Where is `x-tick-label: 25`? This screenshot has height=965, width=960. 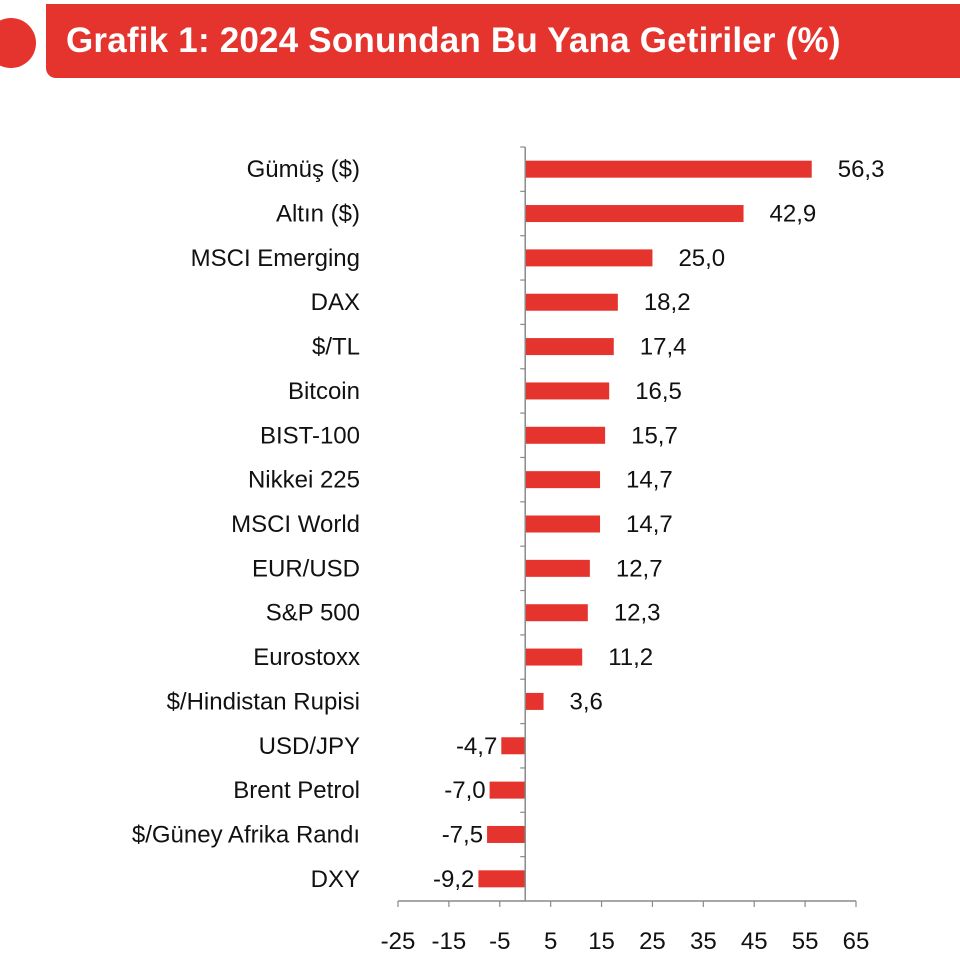 x-tick-label: 25 is located at coordinates (652, 941).